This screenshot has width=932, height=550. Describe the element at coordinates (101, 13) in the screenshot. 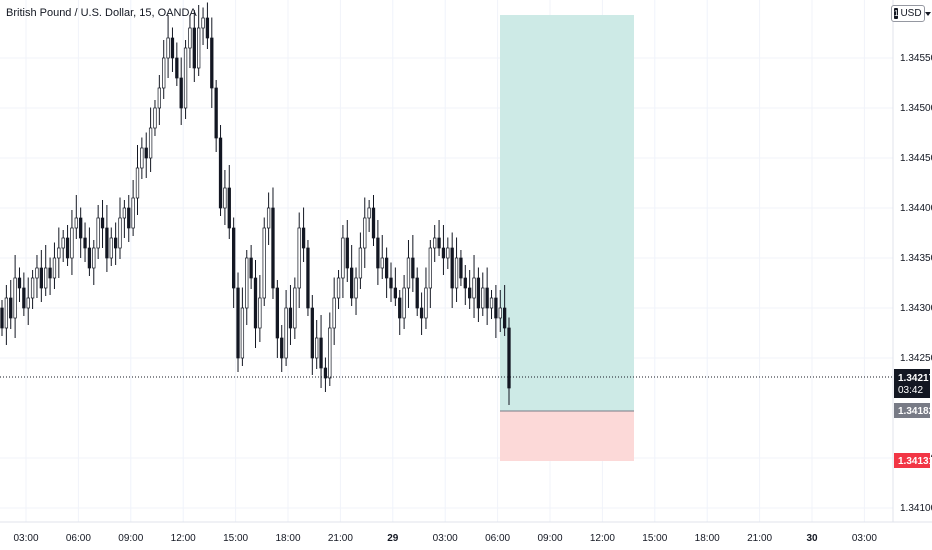

I see `symbol-title: British Pound / U.S. Dollar, 15, OANDA` at that location.